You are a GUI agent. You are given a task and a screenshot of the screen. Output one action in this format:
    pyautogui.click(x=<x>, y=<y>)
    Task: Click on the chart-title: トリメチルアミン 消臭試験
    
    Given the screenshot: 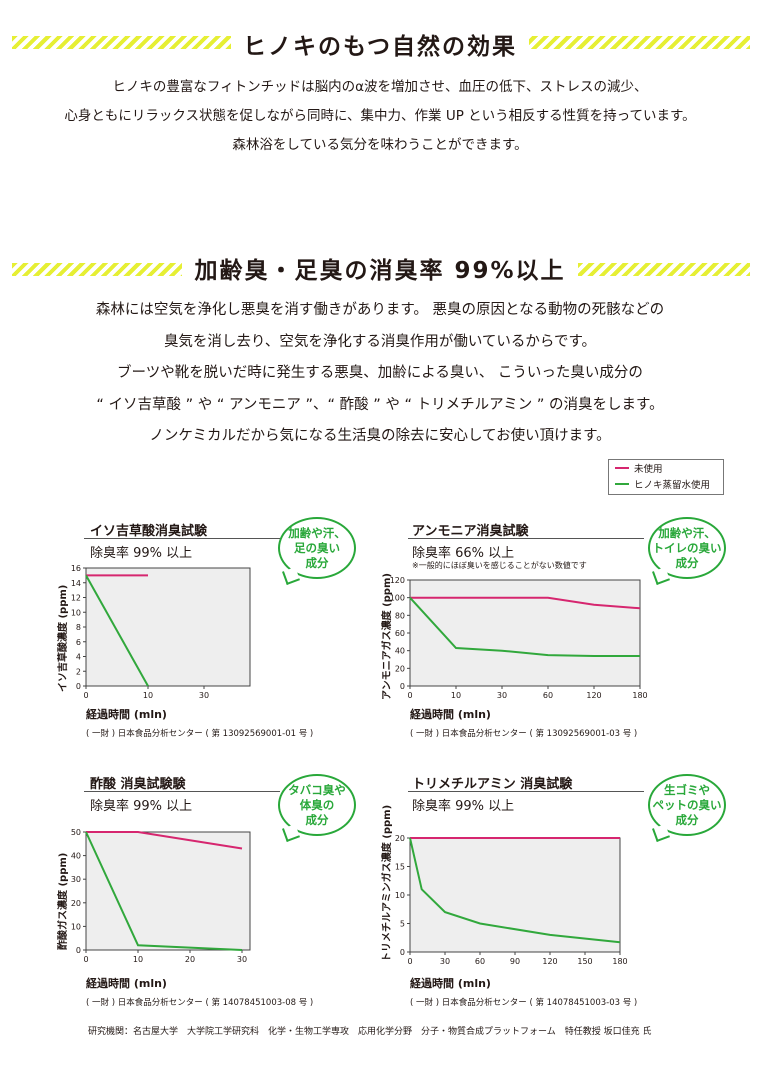 What is the action you would take?
    pyautogui.click(x=492, y=784)
    